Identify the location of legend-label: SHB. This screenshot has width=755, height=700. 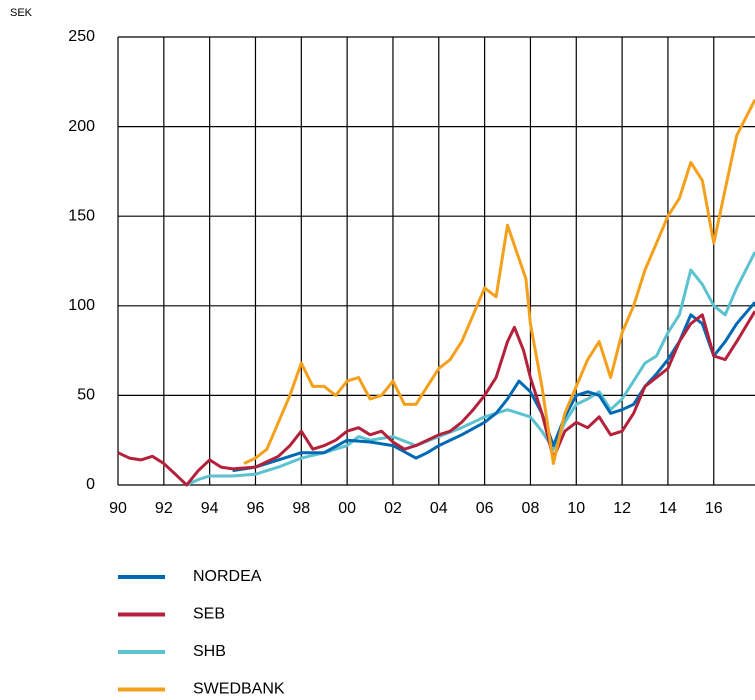
(209, 651).